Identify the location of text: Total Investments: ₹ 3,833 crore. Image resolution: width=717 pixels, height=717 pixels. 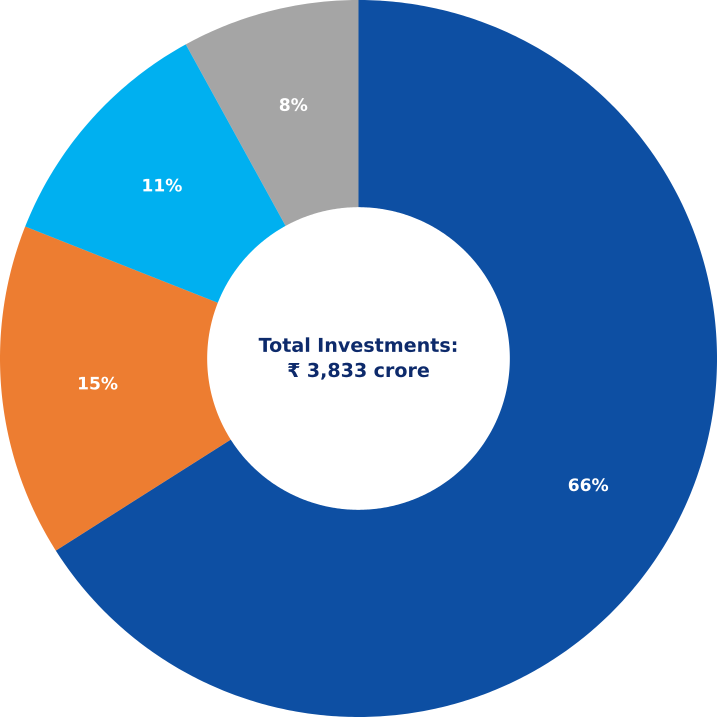
(357, 358).